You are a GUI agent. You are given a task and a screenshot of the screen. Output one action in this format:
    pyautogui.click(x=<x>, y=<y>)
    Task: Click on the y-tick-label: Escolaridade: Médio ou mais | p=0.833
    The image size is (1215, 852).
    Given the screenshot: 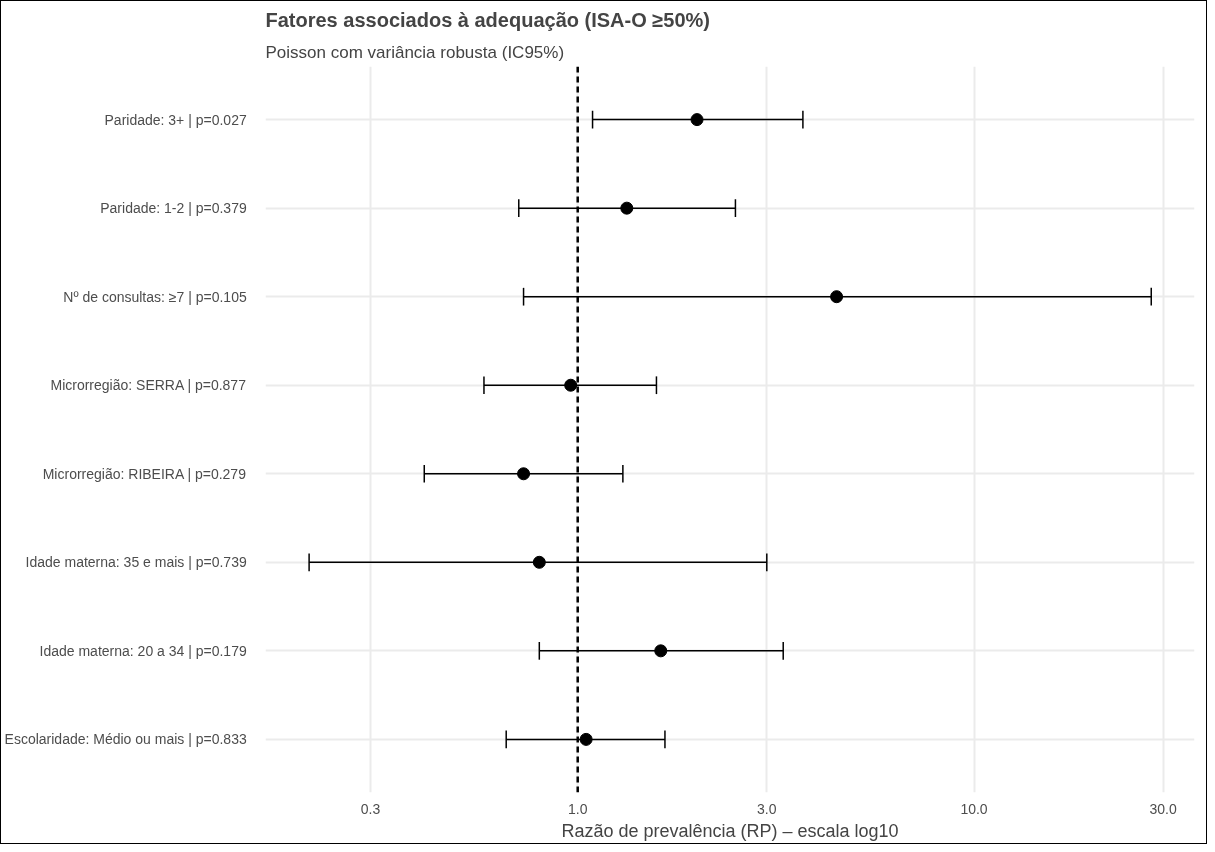 What is the action you would take?
    pyautogui.click(x=125, y=739)
    